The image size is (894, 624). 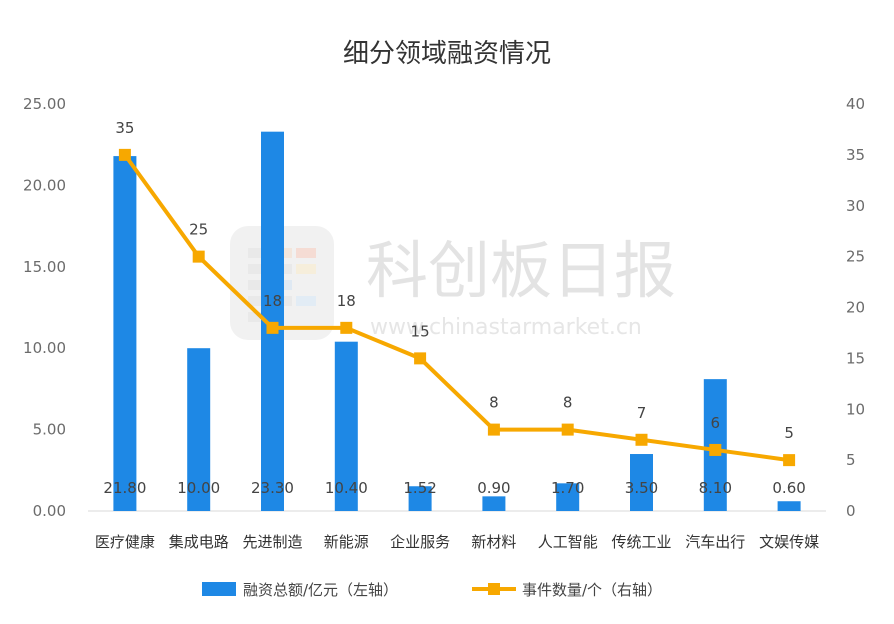 What do you see at coordinates (494, 589) in the screenshot?
I see `legend-line-marker` at bounding box center [494, 589].